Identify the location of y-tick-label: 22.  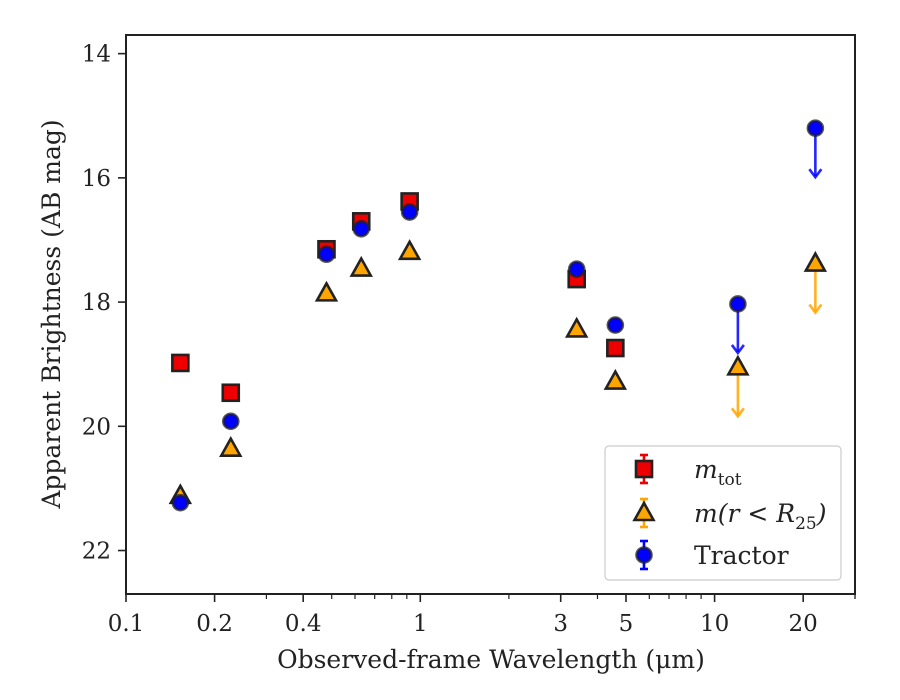
(96, 552).